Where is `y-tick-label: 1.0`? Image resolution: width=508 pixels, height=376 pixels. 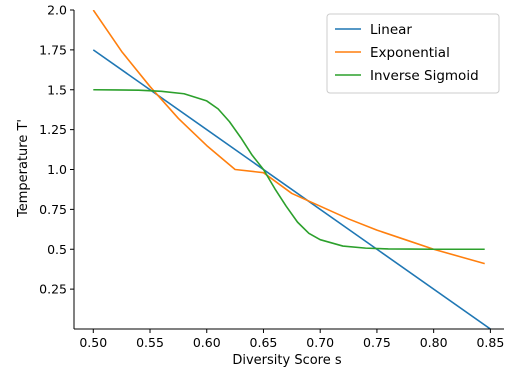
y-tick-label: 1.0 is located at coordinates (57, 169).